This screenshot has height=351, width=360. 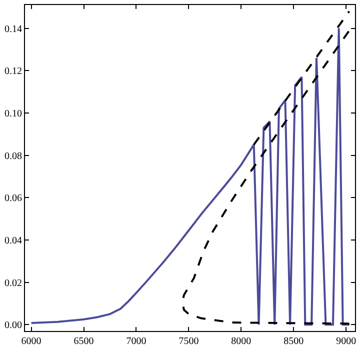 I want to click on x-tick-label: 7500, so click(x=188, y=341).